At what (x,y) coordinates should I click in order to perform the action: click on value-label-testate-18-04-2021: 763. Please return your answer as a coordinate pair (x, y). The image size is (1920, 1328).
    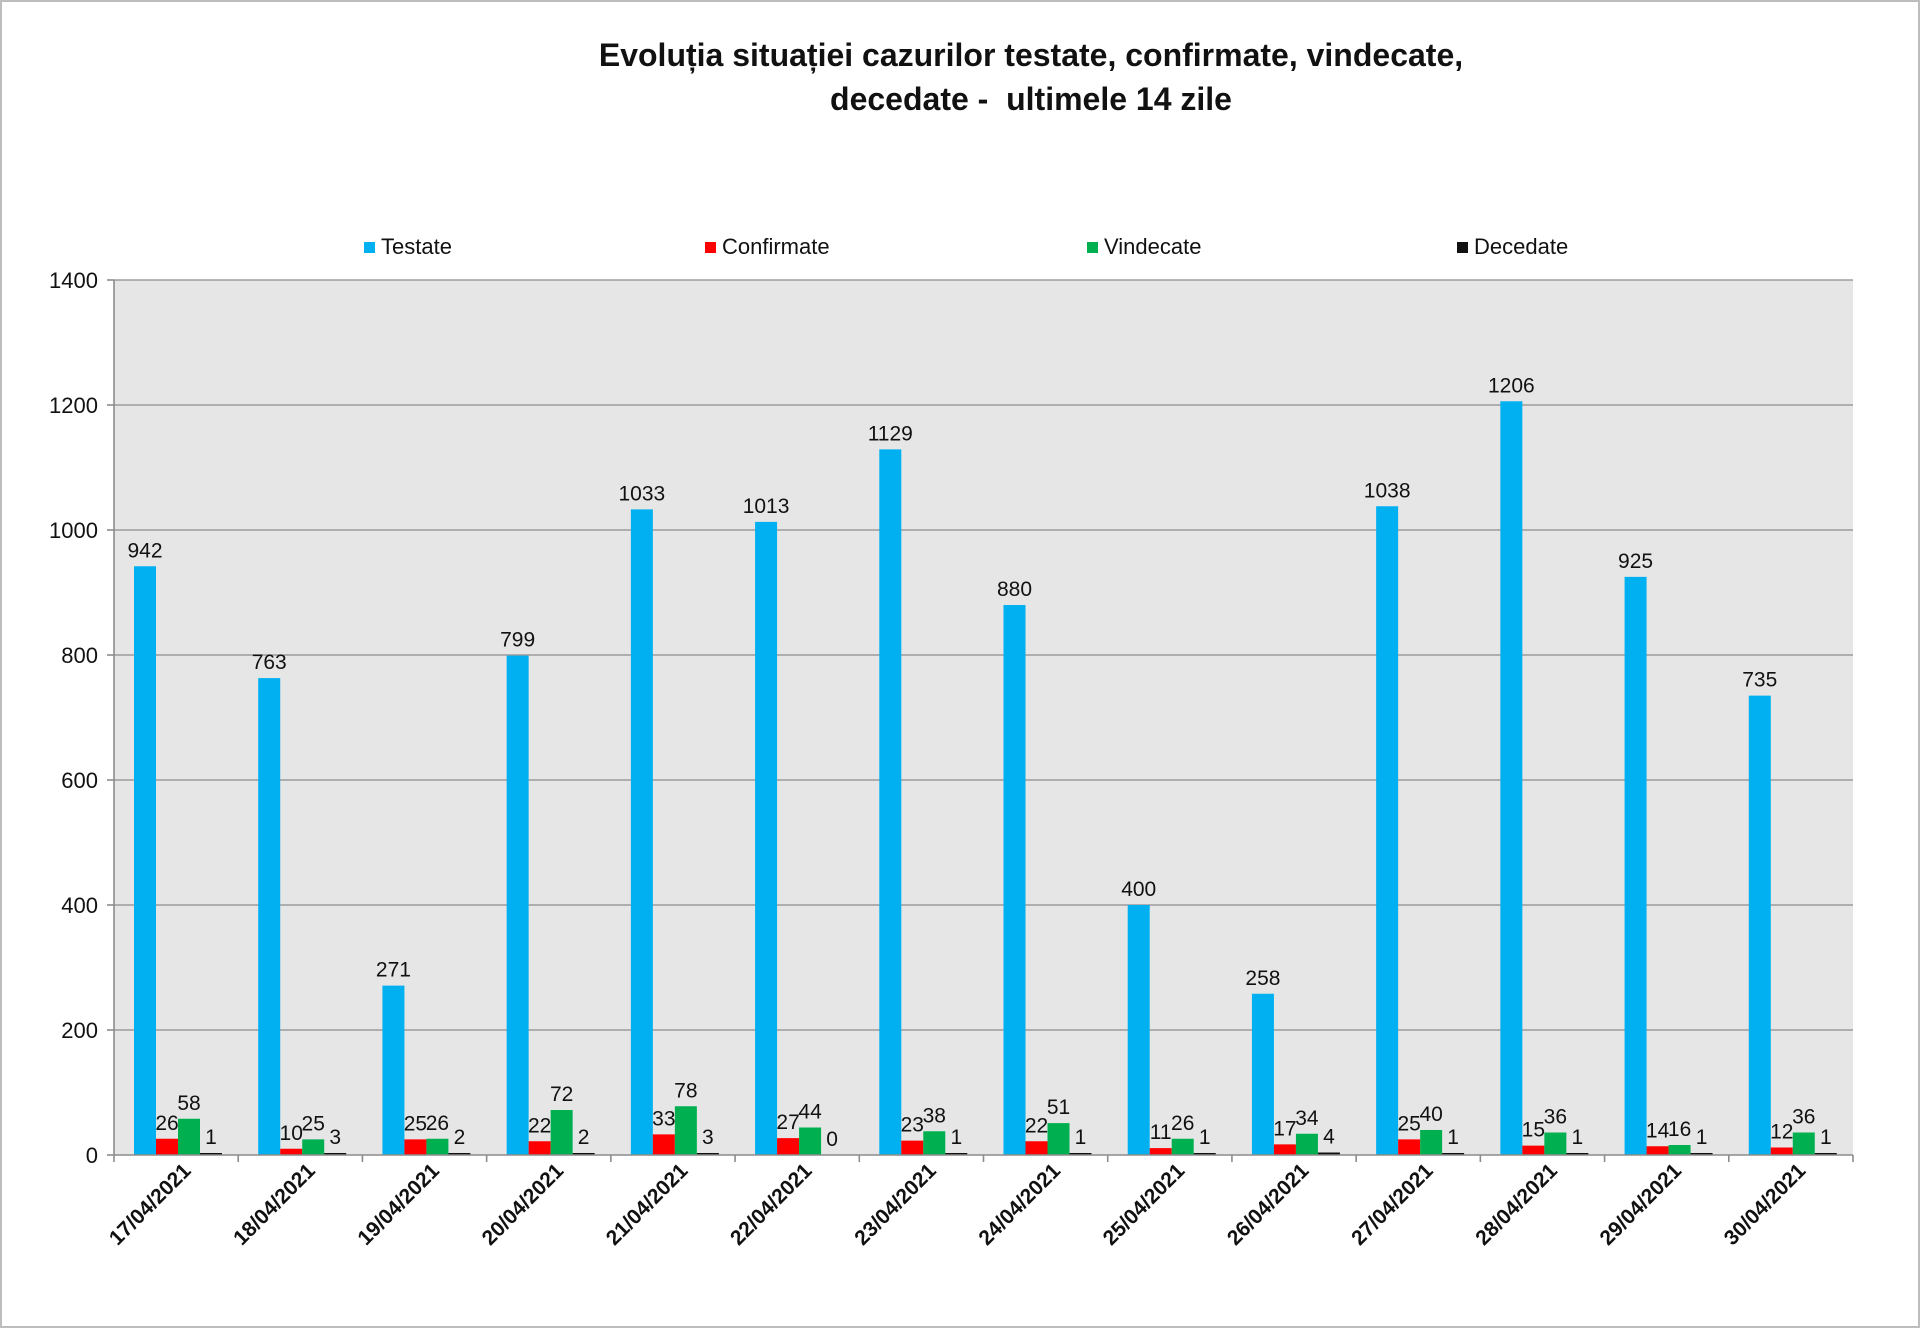
    Looking at the image, I should click on (269, 662).